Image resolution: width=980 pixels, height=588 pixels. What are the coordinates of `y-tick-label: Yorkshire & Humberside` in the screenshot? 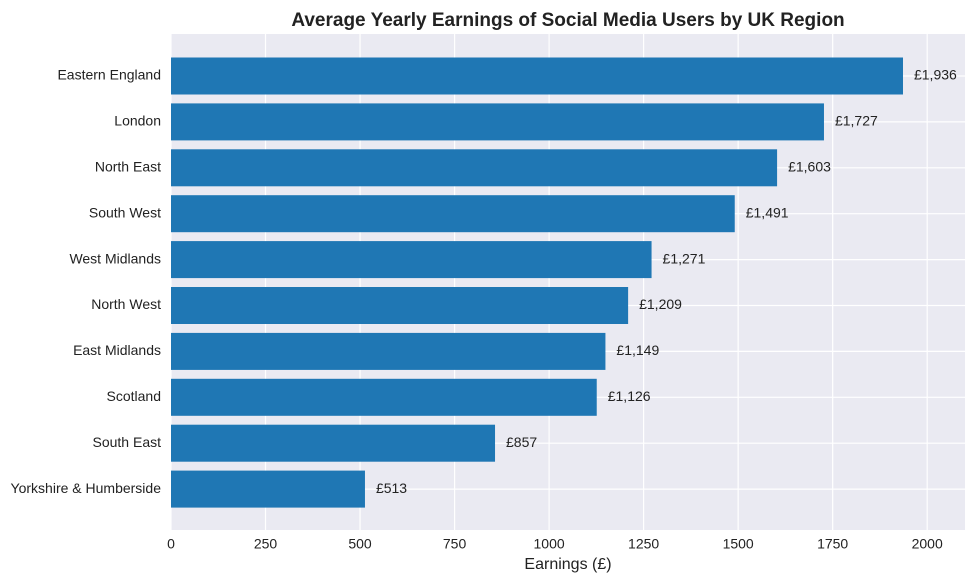 It's located at (86, 488).